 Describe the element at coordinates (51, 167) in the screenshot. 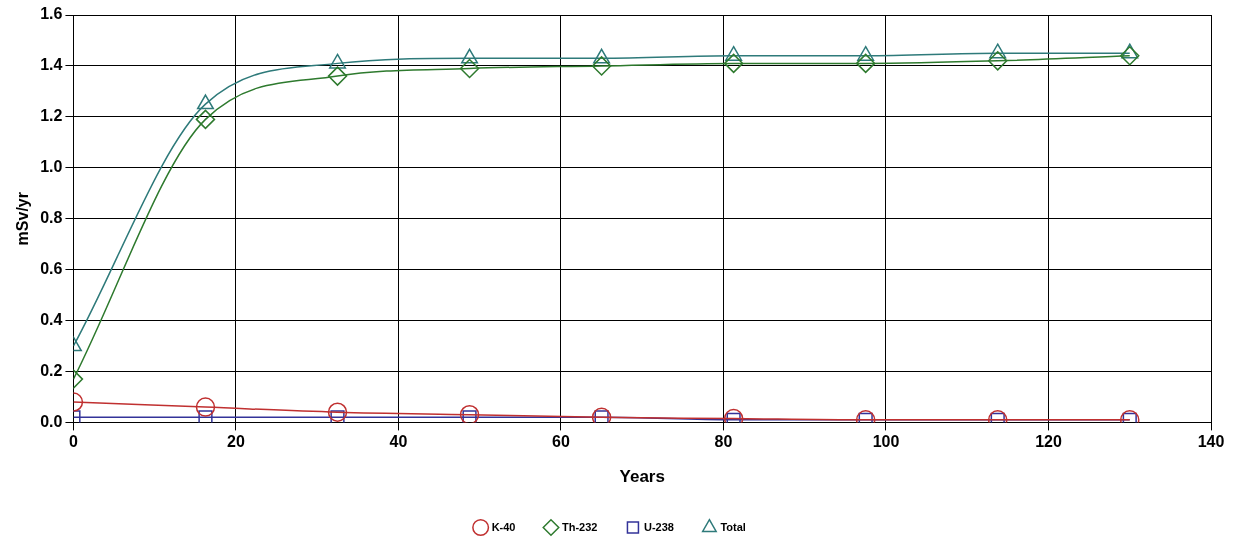

I see `y-tick-label: 1.0` at that location.